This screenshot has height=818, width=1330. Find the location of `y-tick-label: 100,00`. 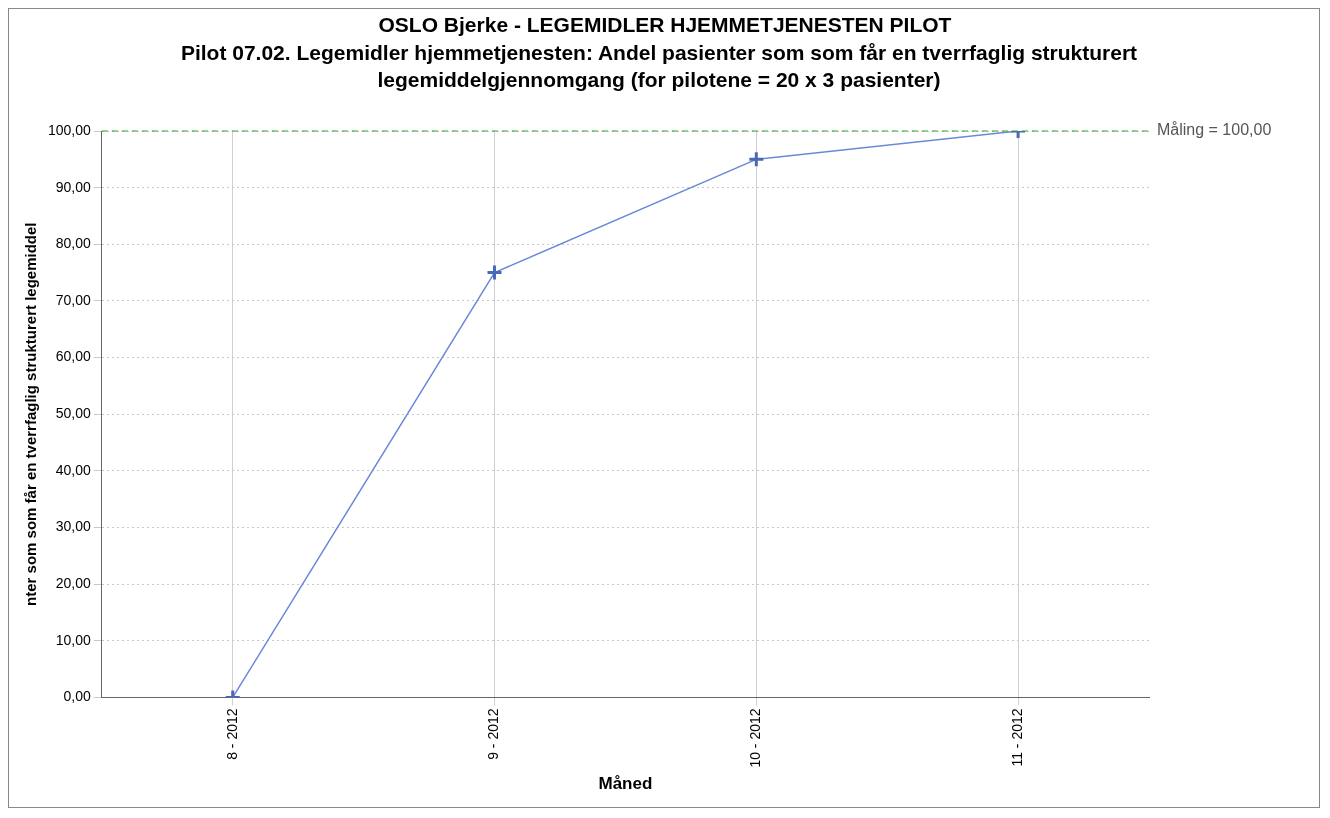

y-tick-label: 100,00 is located at coordinates (69, 129).